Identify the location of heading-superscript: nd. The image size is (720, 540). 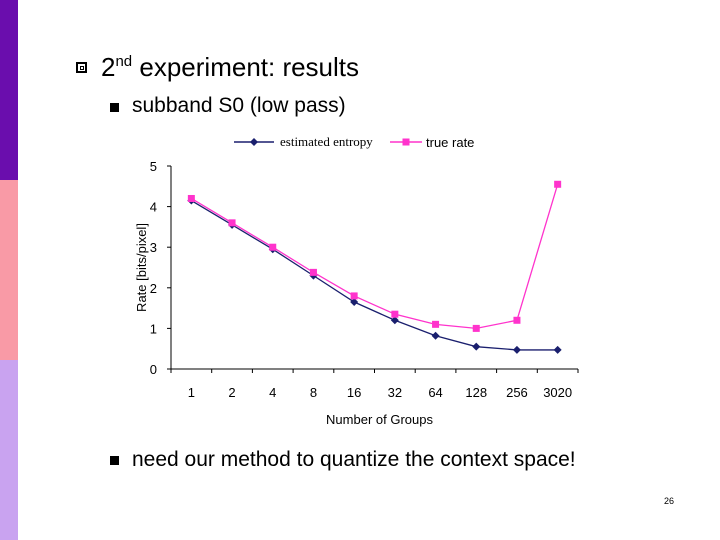
(124, 61).